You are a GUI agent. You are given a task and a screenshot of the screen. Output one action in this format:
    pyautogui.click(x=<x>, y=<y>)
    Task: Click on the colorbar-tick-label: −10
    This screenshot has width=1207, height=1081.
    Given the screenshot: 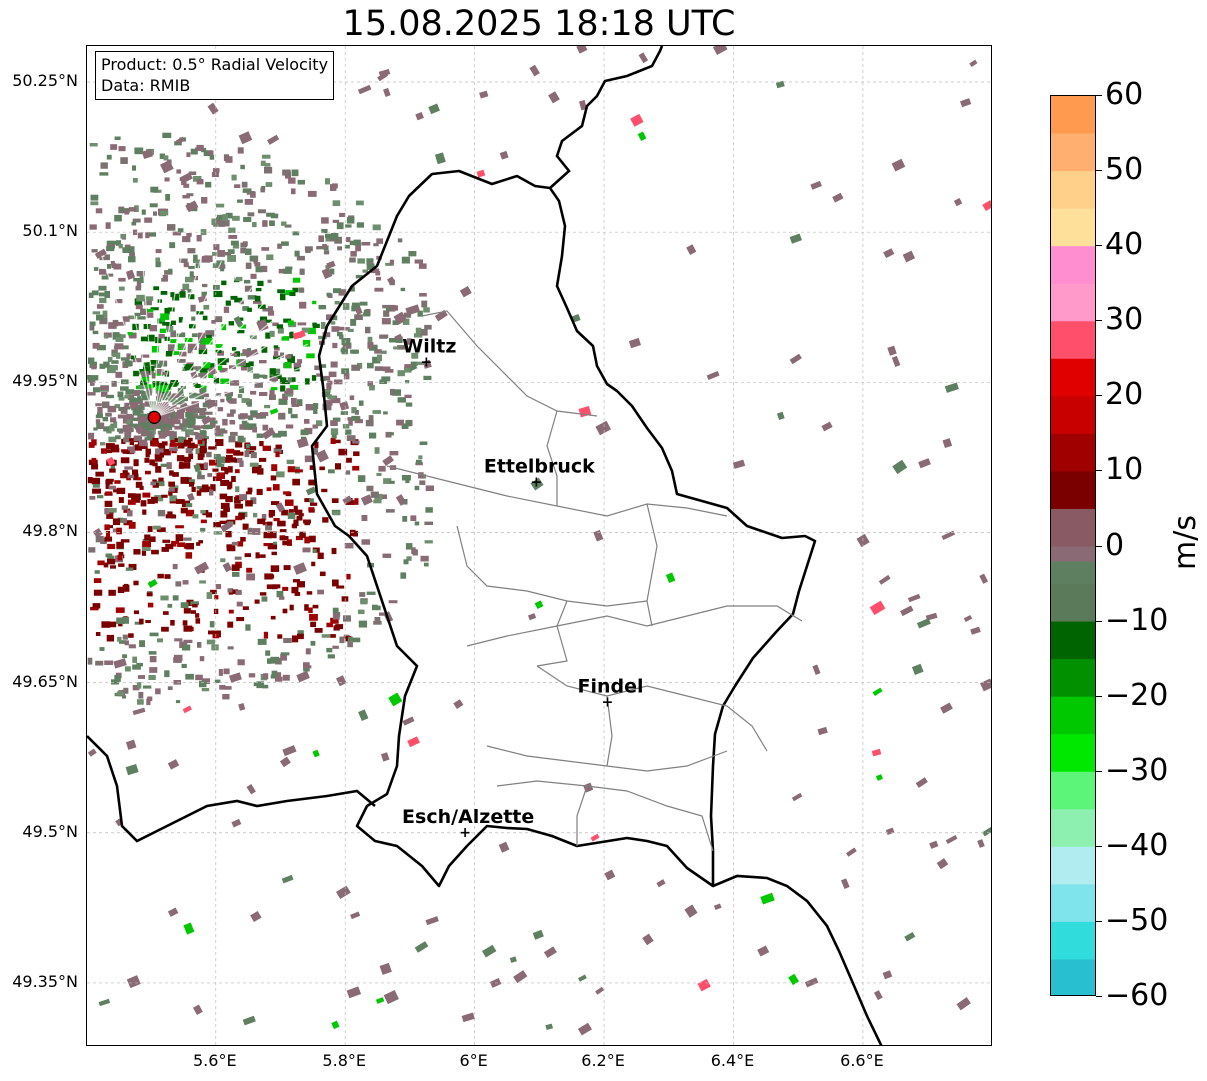 What is the action you would take?
    pyautogui.click(x=1137, y=620)
    